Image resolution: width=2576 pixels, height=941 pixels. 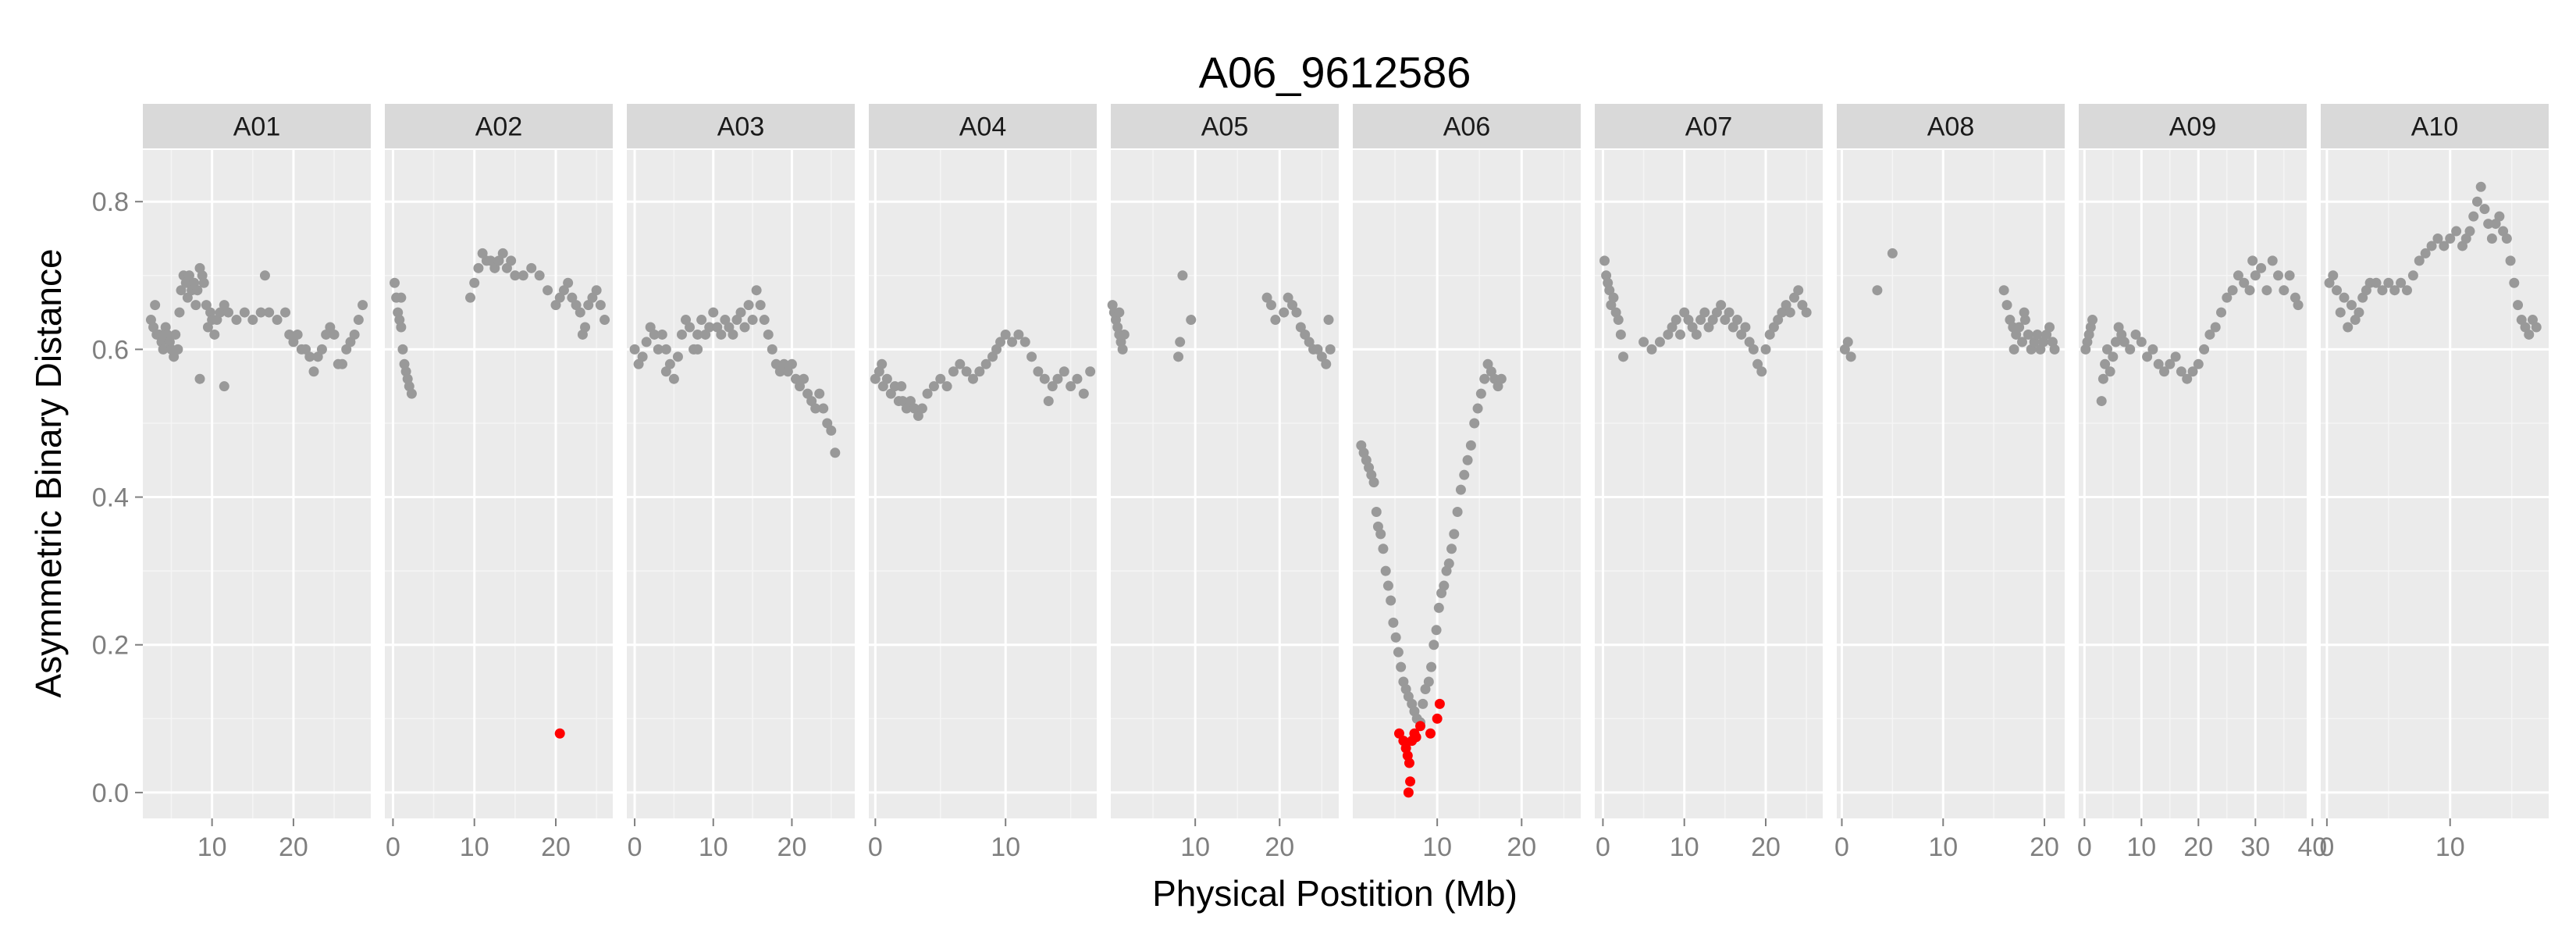 What do you see at coordinates (110, 498) in the screenshot?
I see `y-tick-label: 0.4` at bounding box center [110, 498].